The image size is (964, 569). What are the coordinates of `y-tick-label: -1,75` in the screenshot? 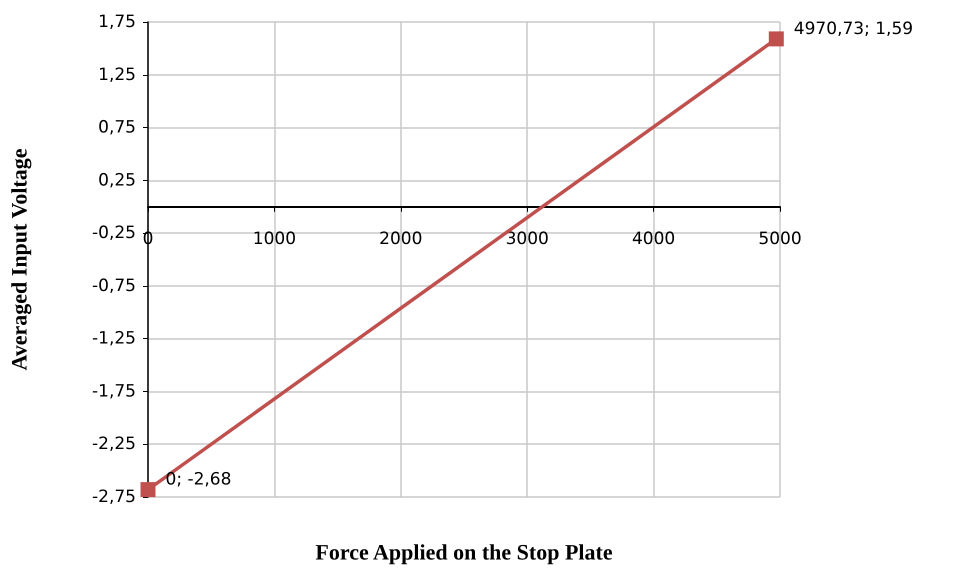 It's located at (114, 391).